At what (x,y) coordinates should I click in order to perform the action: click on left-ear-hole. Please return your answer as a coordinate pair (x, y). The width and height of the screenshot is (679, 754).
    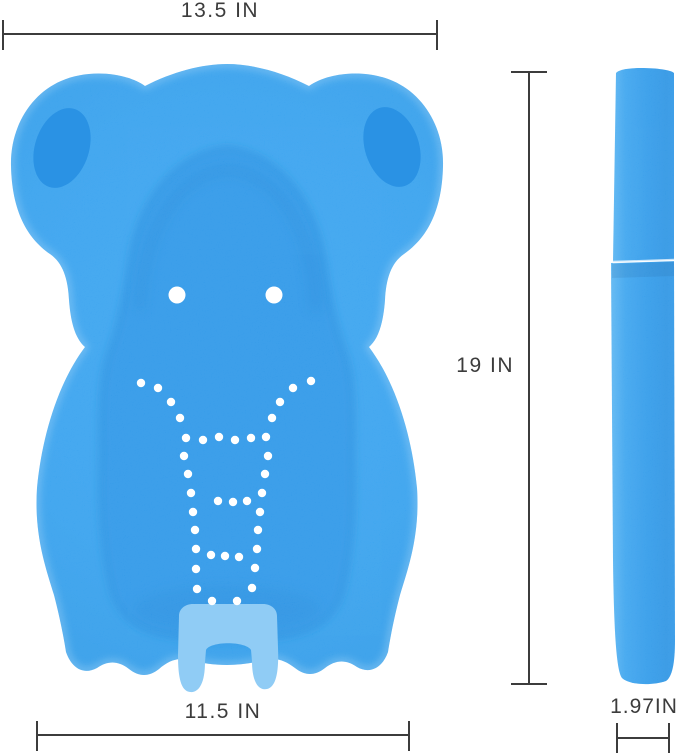
    Looking at the image, I should click on (62, 148).